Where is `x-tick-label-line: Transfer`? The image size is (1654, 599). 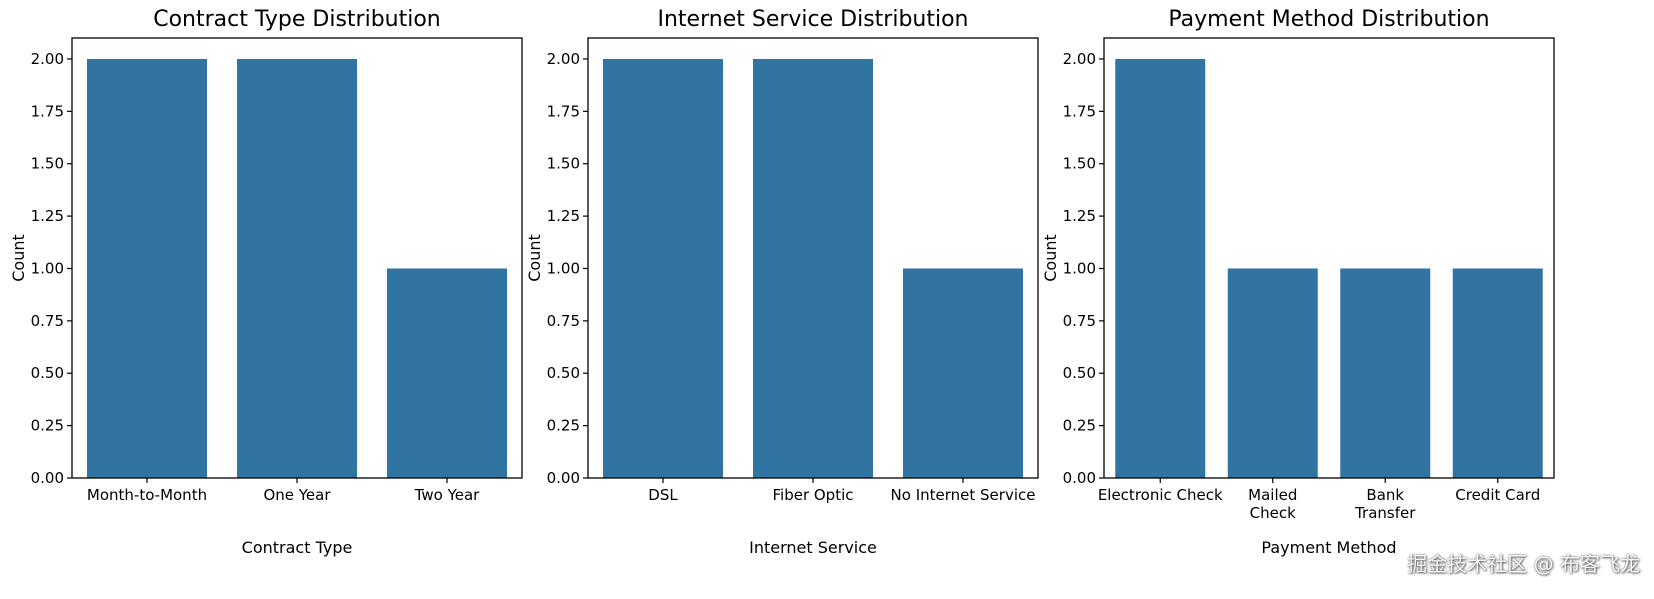
x-tick-label-line: Transfer is located at coordinates (1385, 513).